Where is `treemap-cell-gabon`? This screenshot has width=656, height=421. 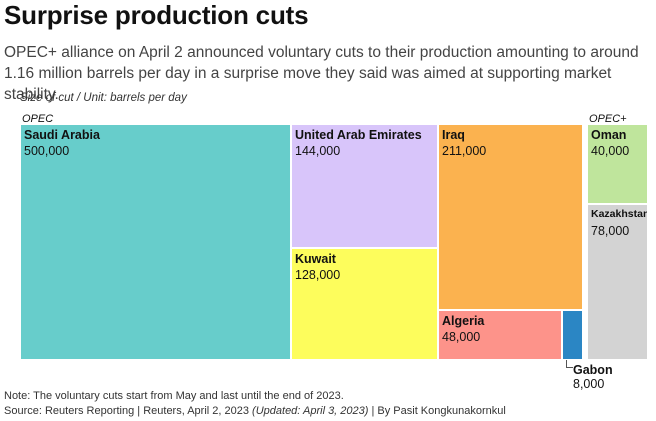 treemap-cell-gabon is located at coordinates (572, 335).